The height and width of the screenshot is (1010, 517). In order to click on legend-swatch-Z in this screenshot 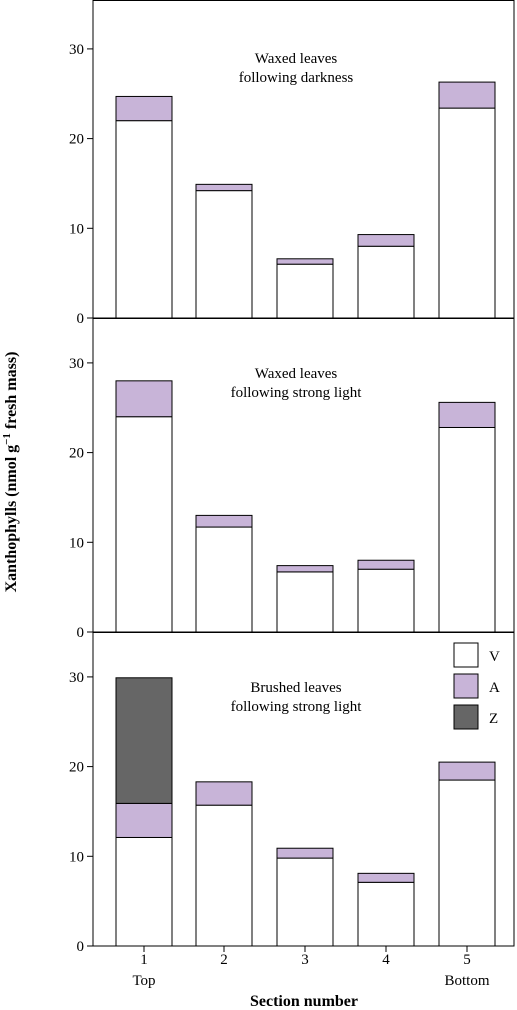, I will do `click(466, 717)`.